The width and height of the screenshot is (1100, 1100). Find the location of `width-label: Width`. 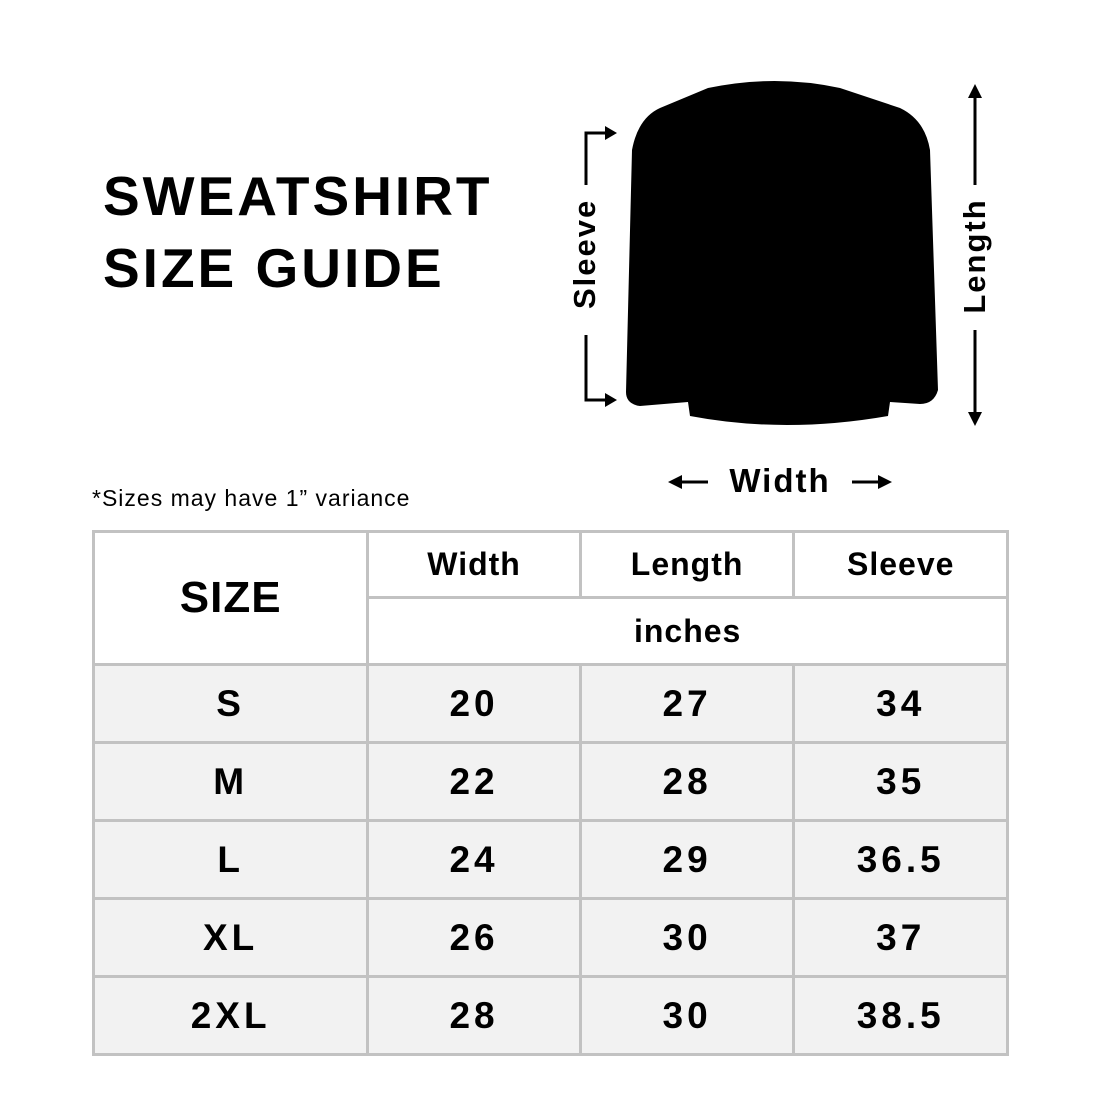

width-label: Width is located at coordinates (780, 480).